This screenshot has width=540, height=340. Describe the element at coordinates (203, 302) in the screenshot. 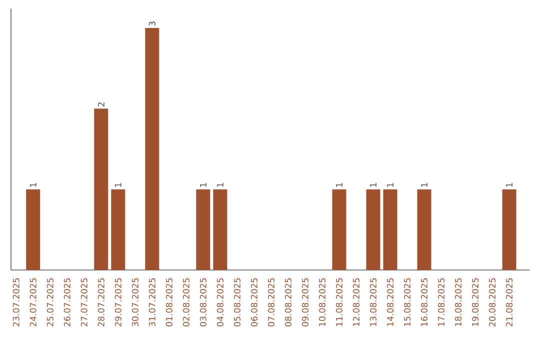

I see `x-tick-label: 03.08.2025` at that location.